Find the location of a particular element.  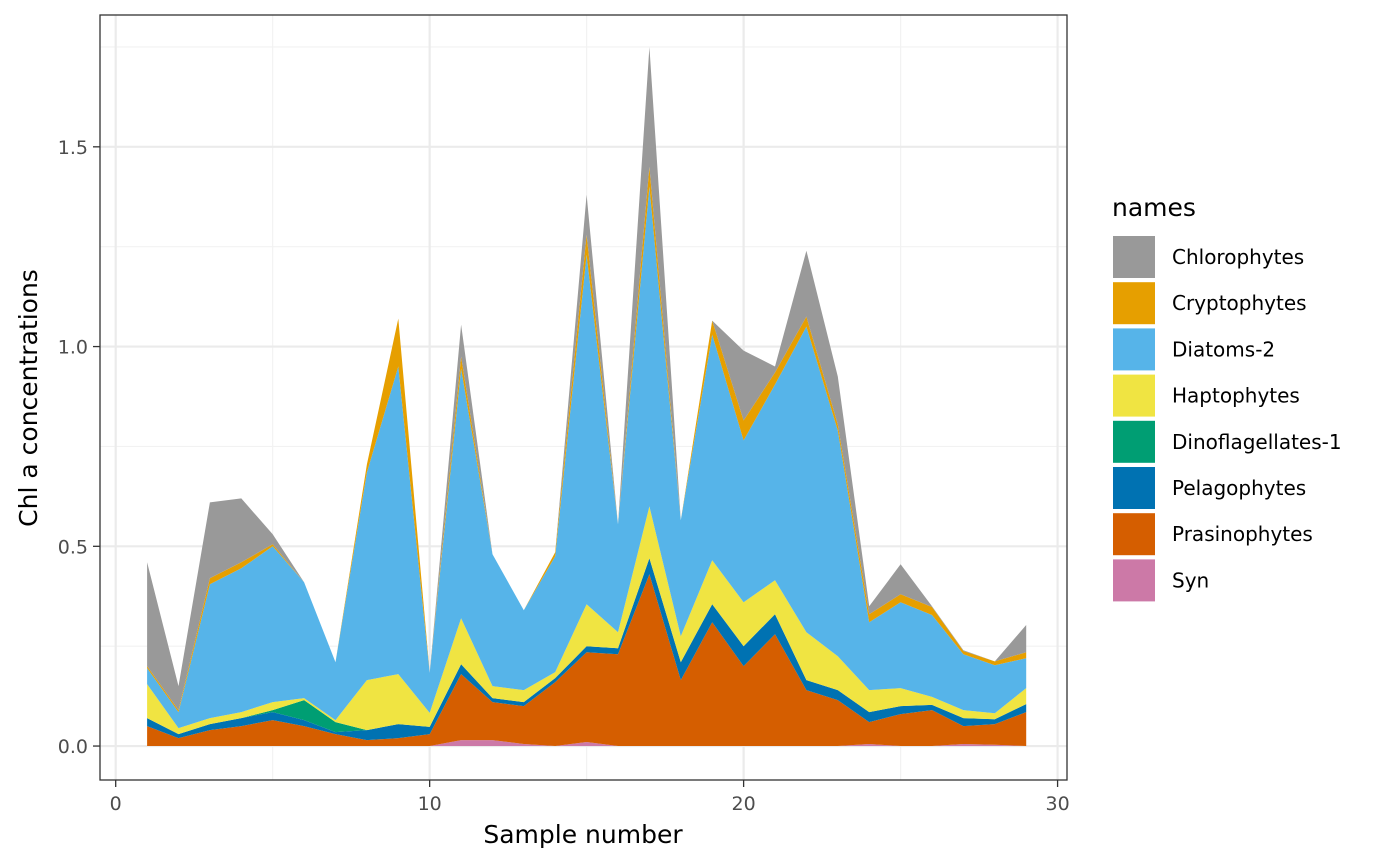

y-axis-title: Chl a concentrations is located at coordinates (28, 398).